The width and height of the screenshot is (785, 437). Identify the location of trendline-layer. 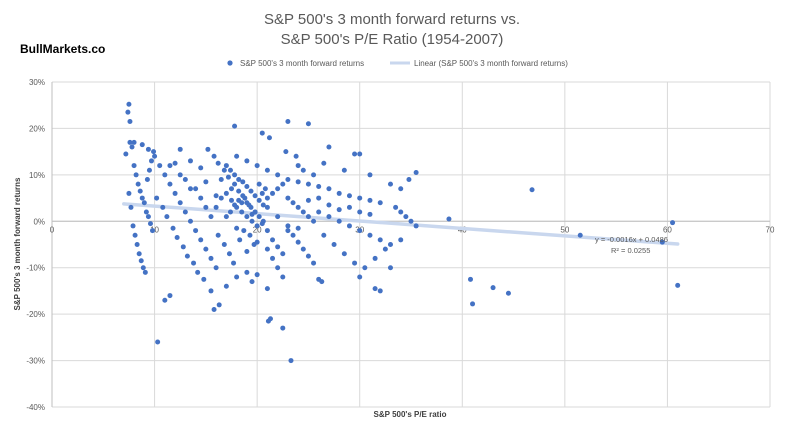
(401, 224).